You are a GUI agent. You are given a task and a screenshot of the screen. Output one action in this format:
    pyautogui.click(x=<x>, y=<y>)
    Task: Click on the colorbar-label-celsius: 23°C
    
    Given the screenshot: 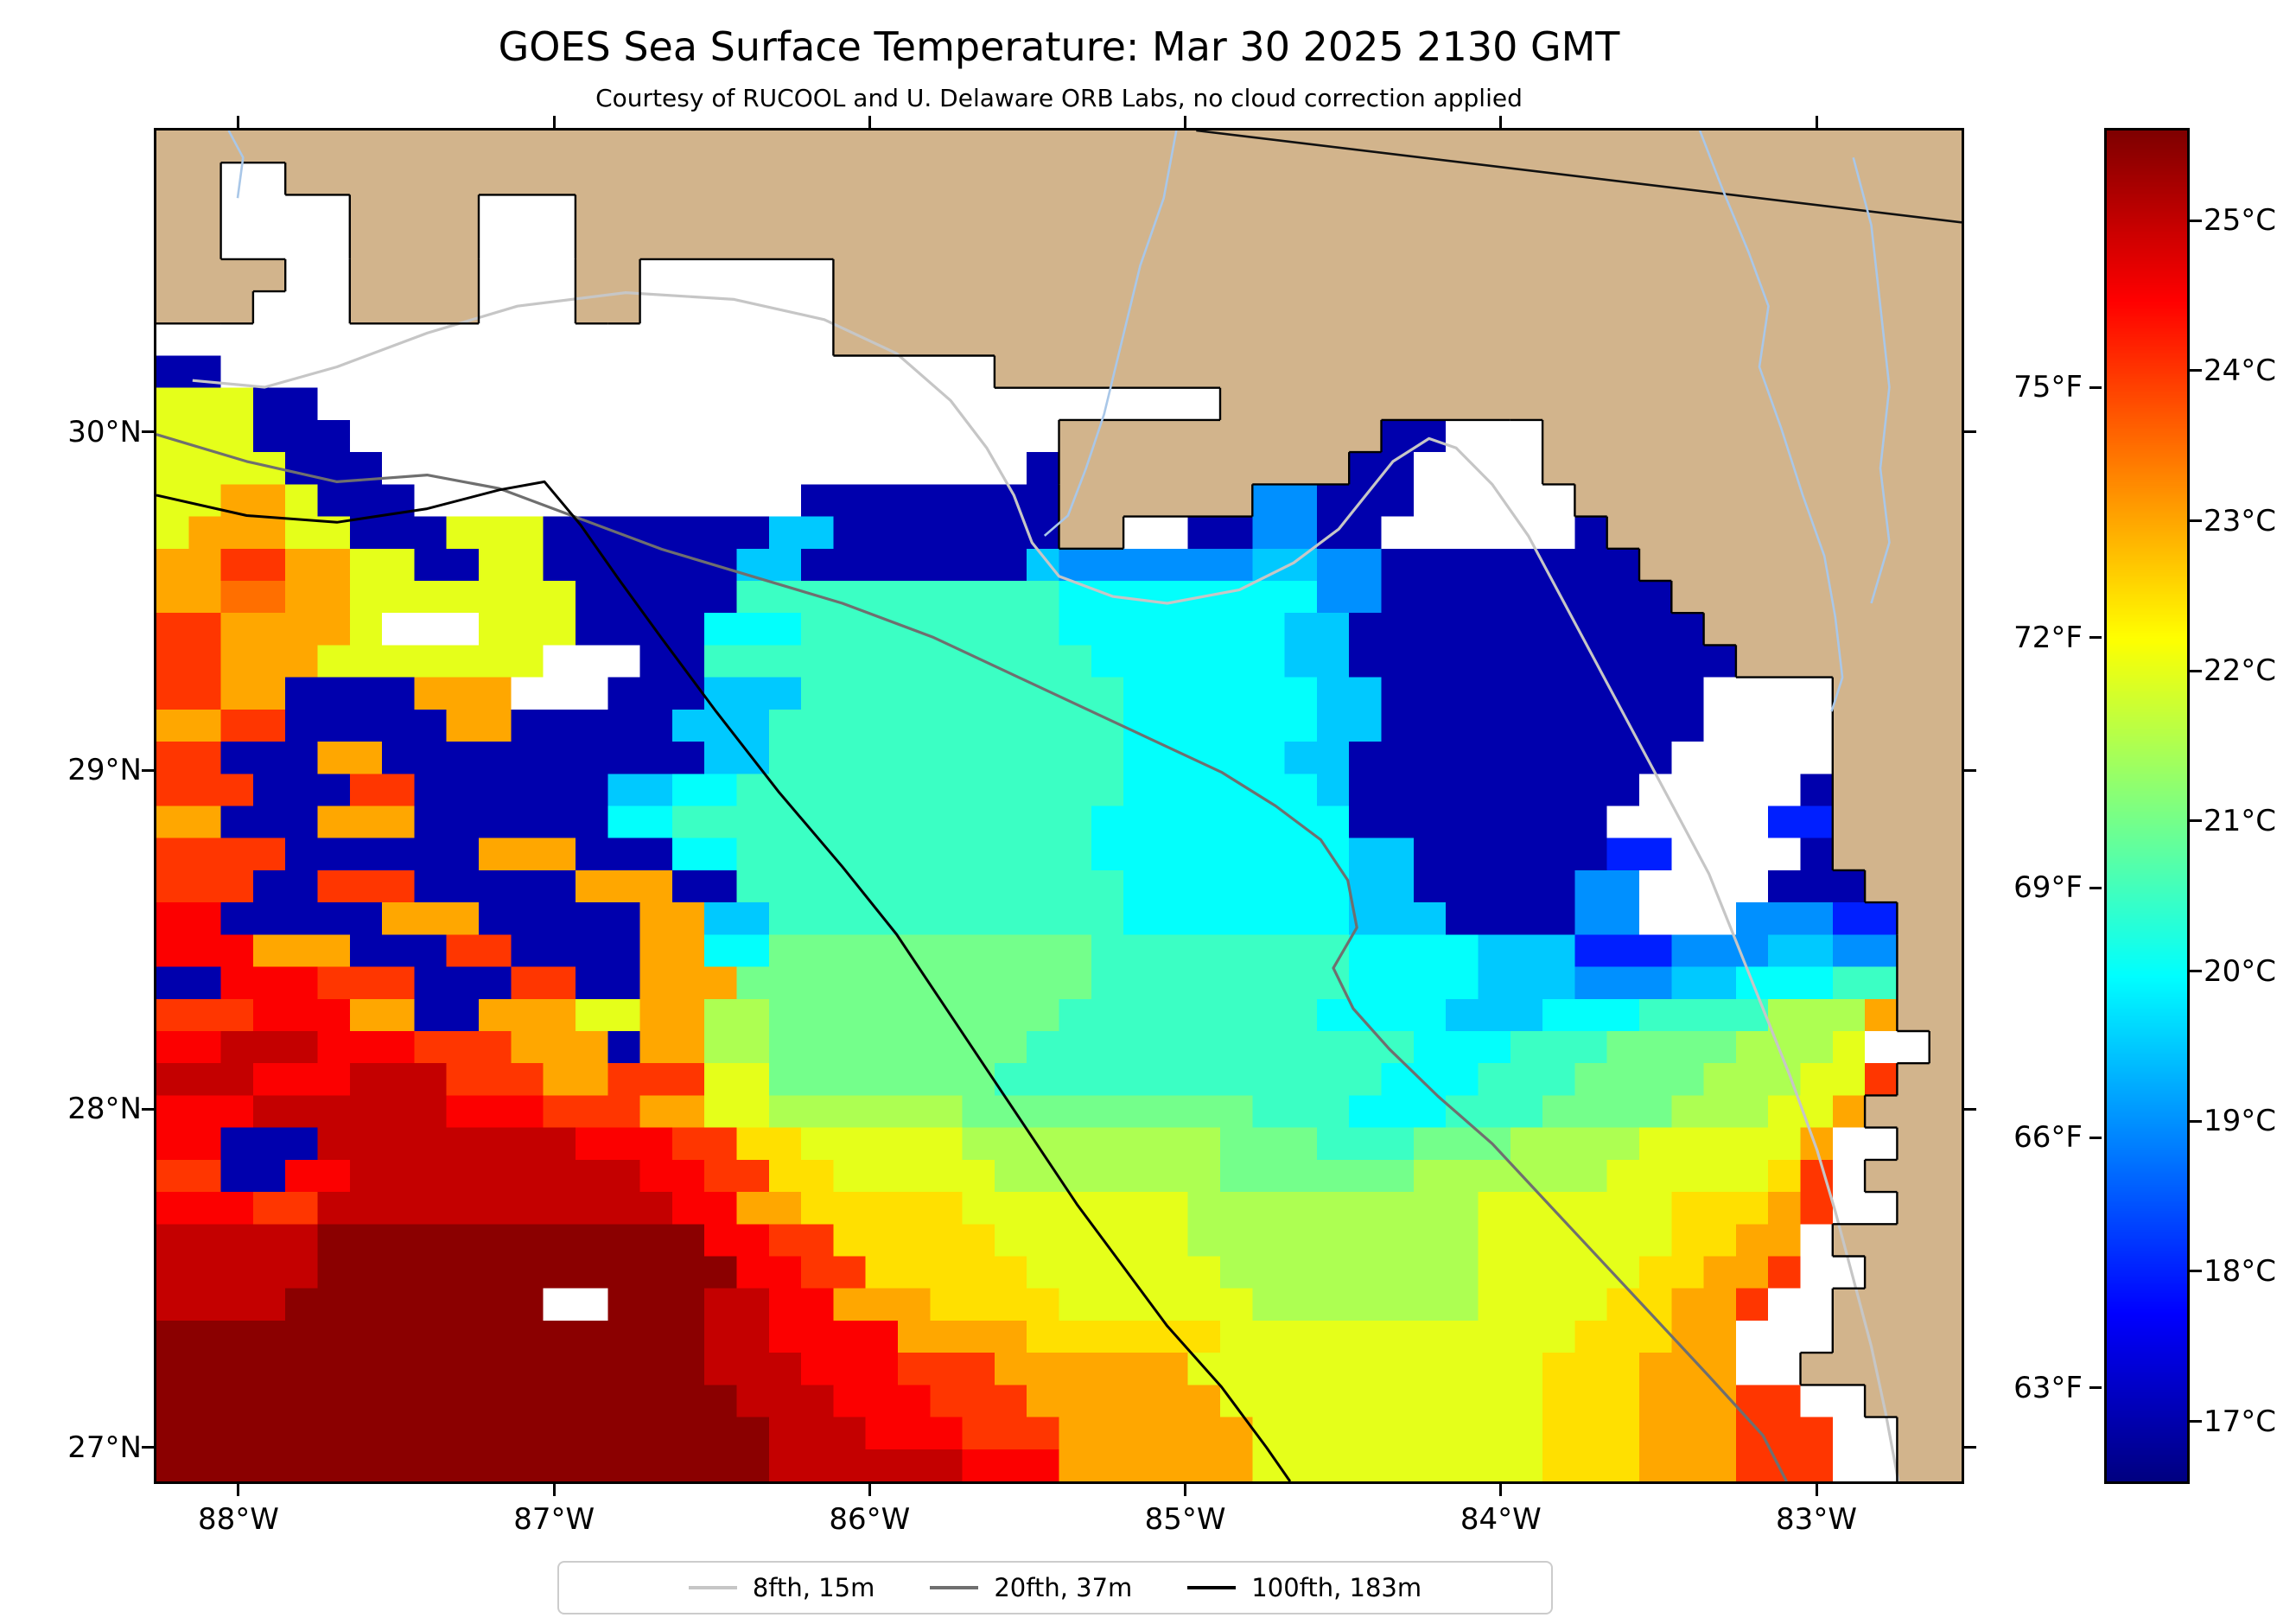 What is the action you would take?
    pyautogui.click(x=2240, y=521)
    